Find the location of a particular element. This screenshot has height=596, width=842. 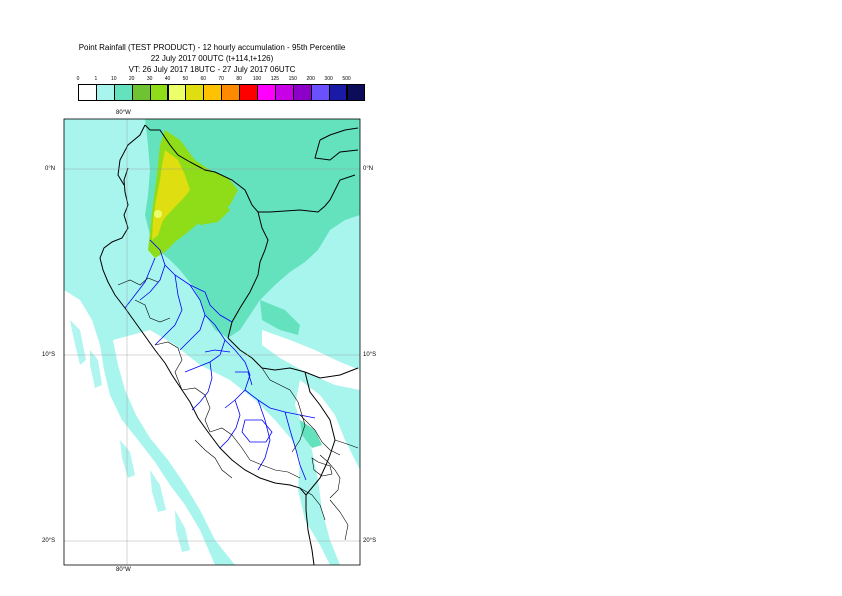

rainfall-legend: 0 1 10 20 30 40 50 60 70 80 100 125 150 200 300 500 is located at coordinates (221, 89).